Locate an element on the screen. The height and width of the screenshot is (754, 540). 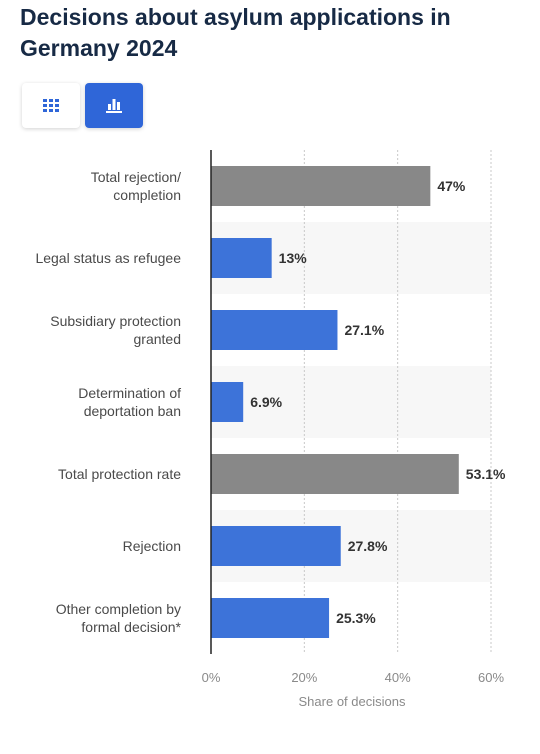
category-label: Subsidiary protection granted is located at coordinates (115, 330).